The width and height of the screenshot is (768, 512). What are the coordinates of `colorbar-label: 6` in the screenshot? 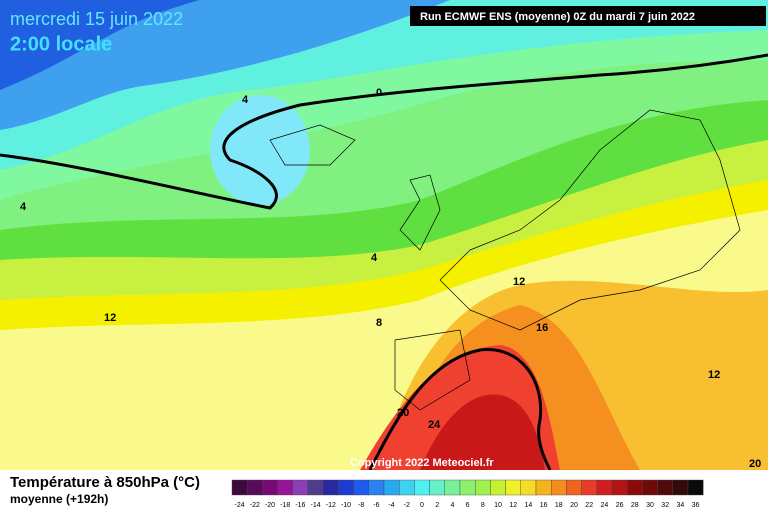 It's located at (468, 505).